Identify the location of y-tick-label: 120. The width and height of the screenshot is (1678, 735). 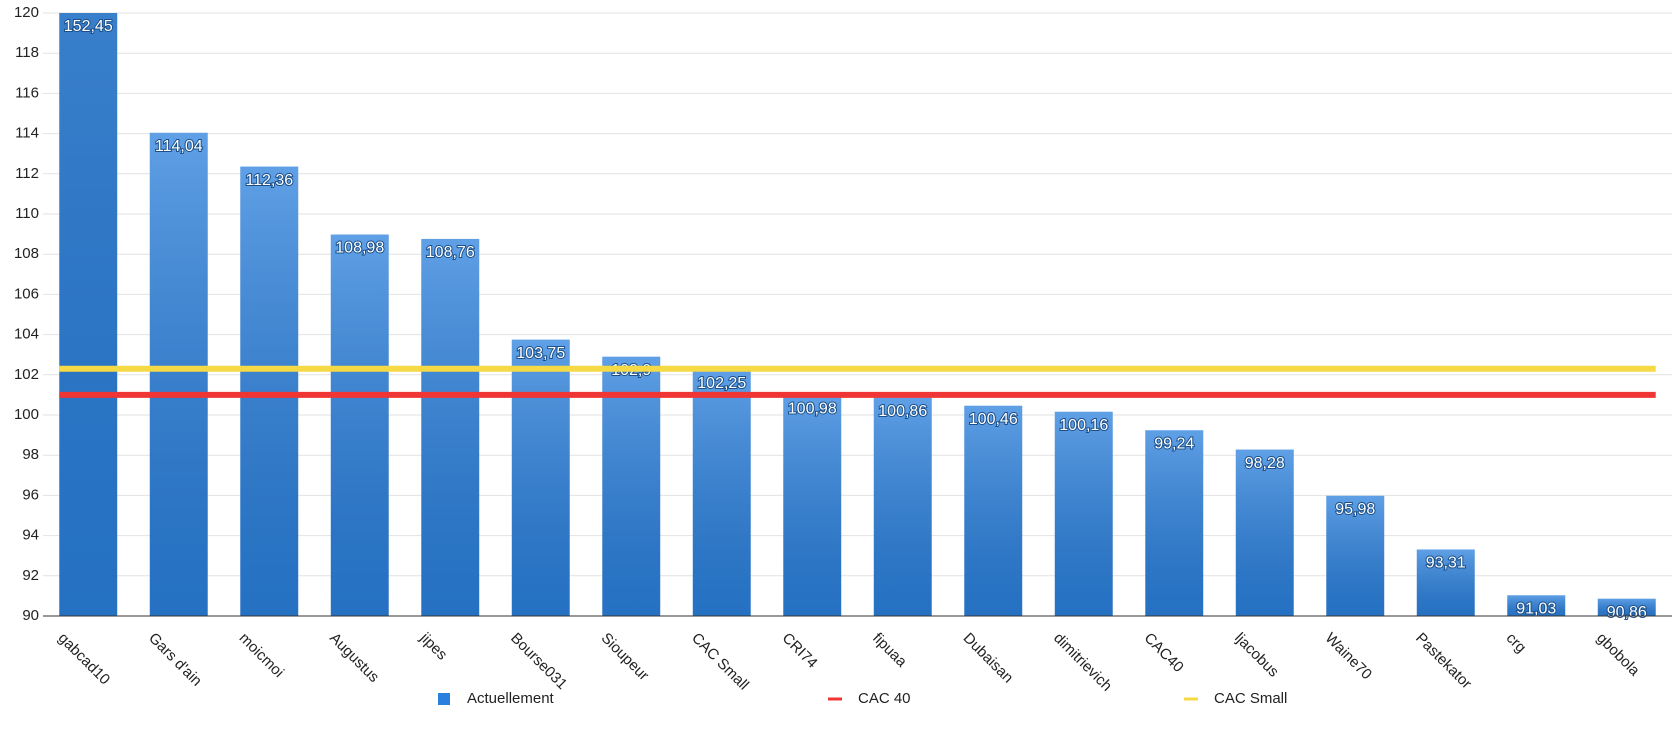
(26, 12).